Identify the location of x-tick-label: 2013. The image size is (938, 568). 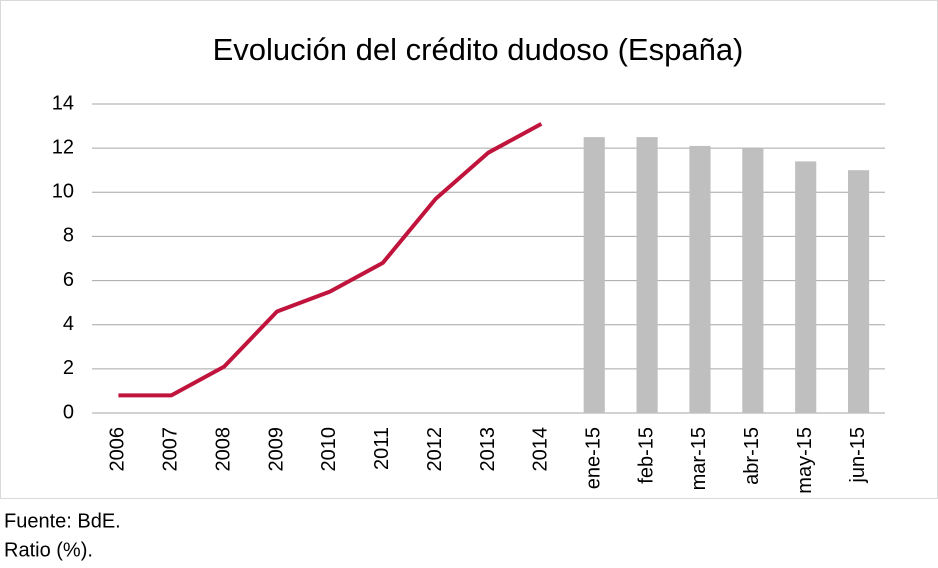
(488, 449).